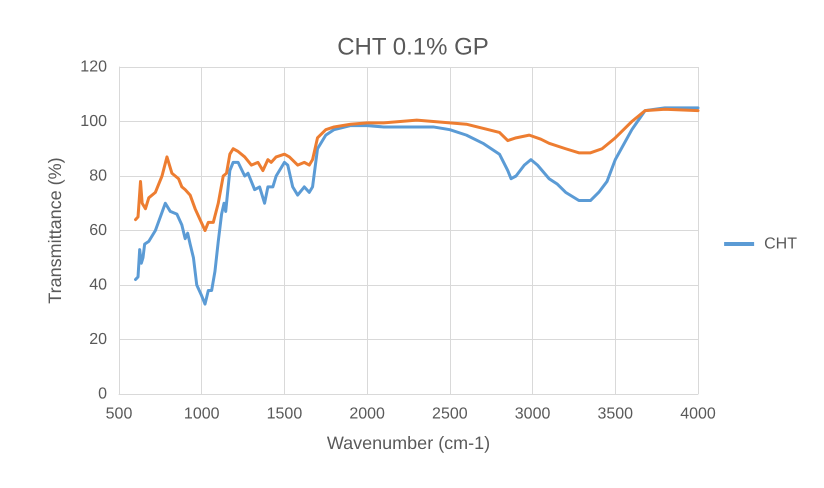 Image resolution: width=824 pixels, height=488 pixels. I want to click on x-tick-label: 4000, so click(698, 414).